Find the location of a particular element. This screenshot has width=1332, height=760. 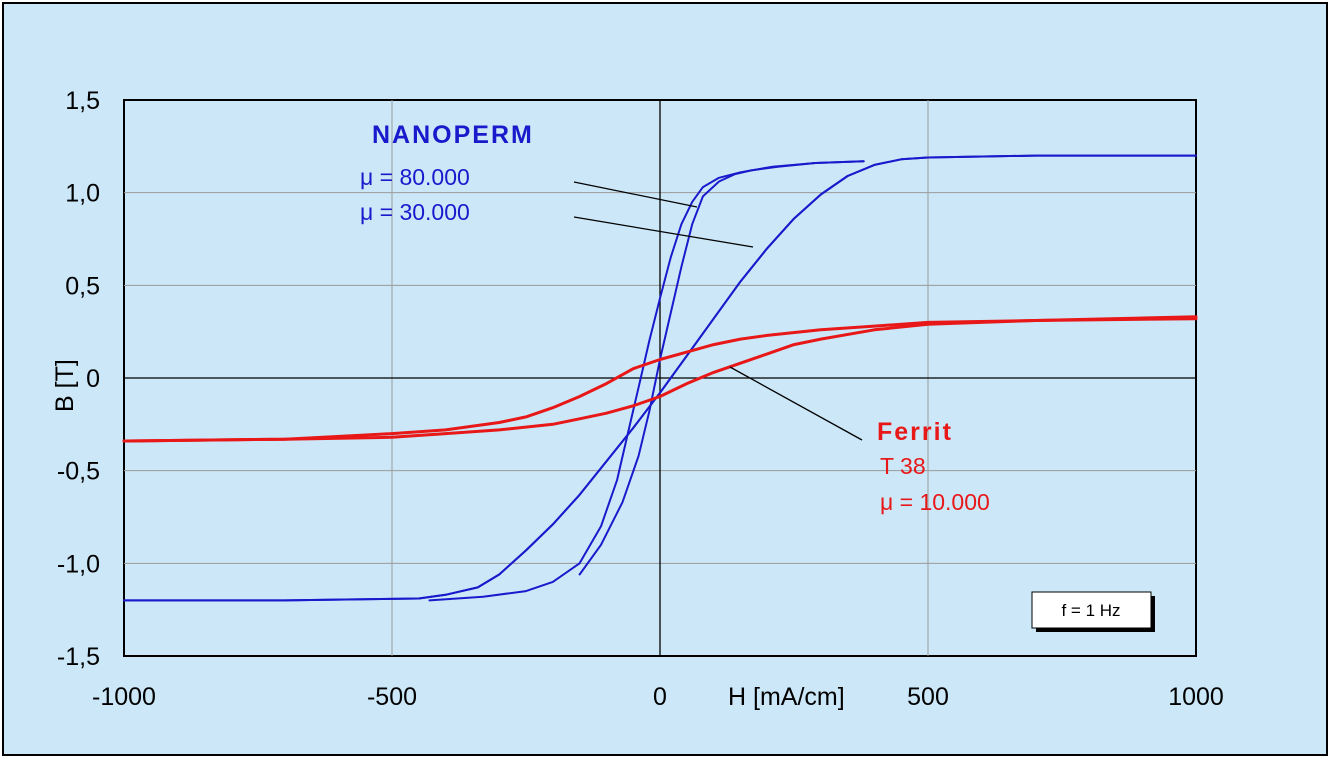

x-tick-label: -1000 is located at coordinates (124, 697).